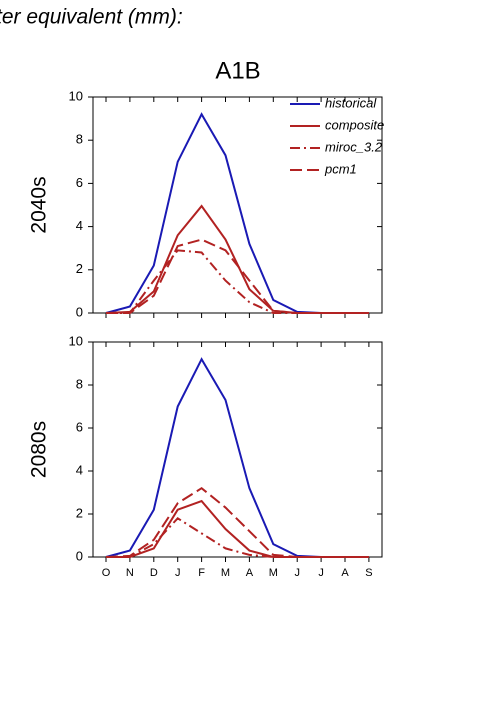  What do you see at coordinates (340, 168) in the screenshot?
I see `legend-label: pcm1` at bounding box center [340, 168].